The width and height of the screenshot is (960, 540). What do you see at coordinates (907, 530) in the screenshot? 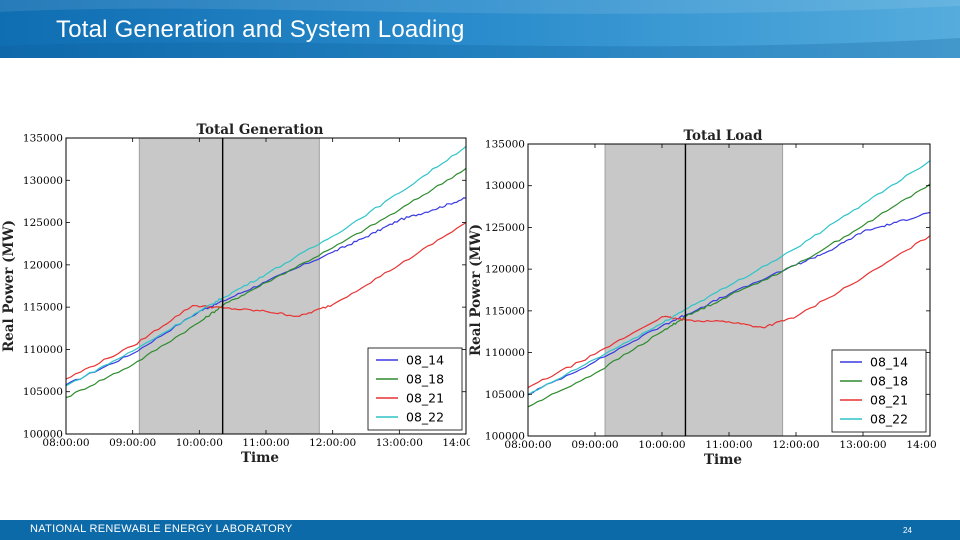
I see `page-number: 24` at bounding box center [907, 530].